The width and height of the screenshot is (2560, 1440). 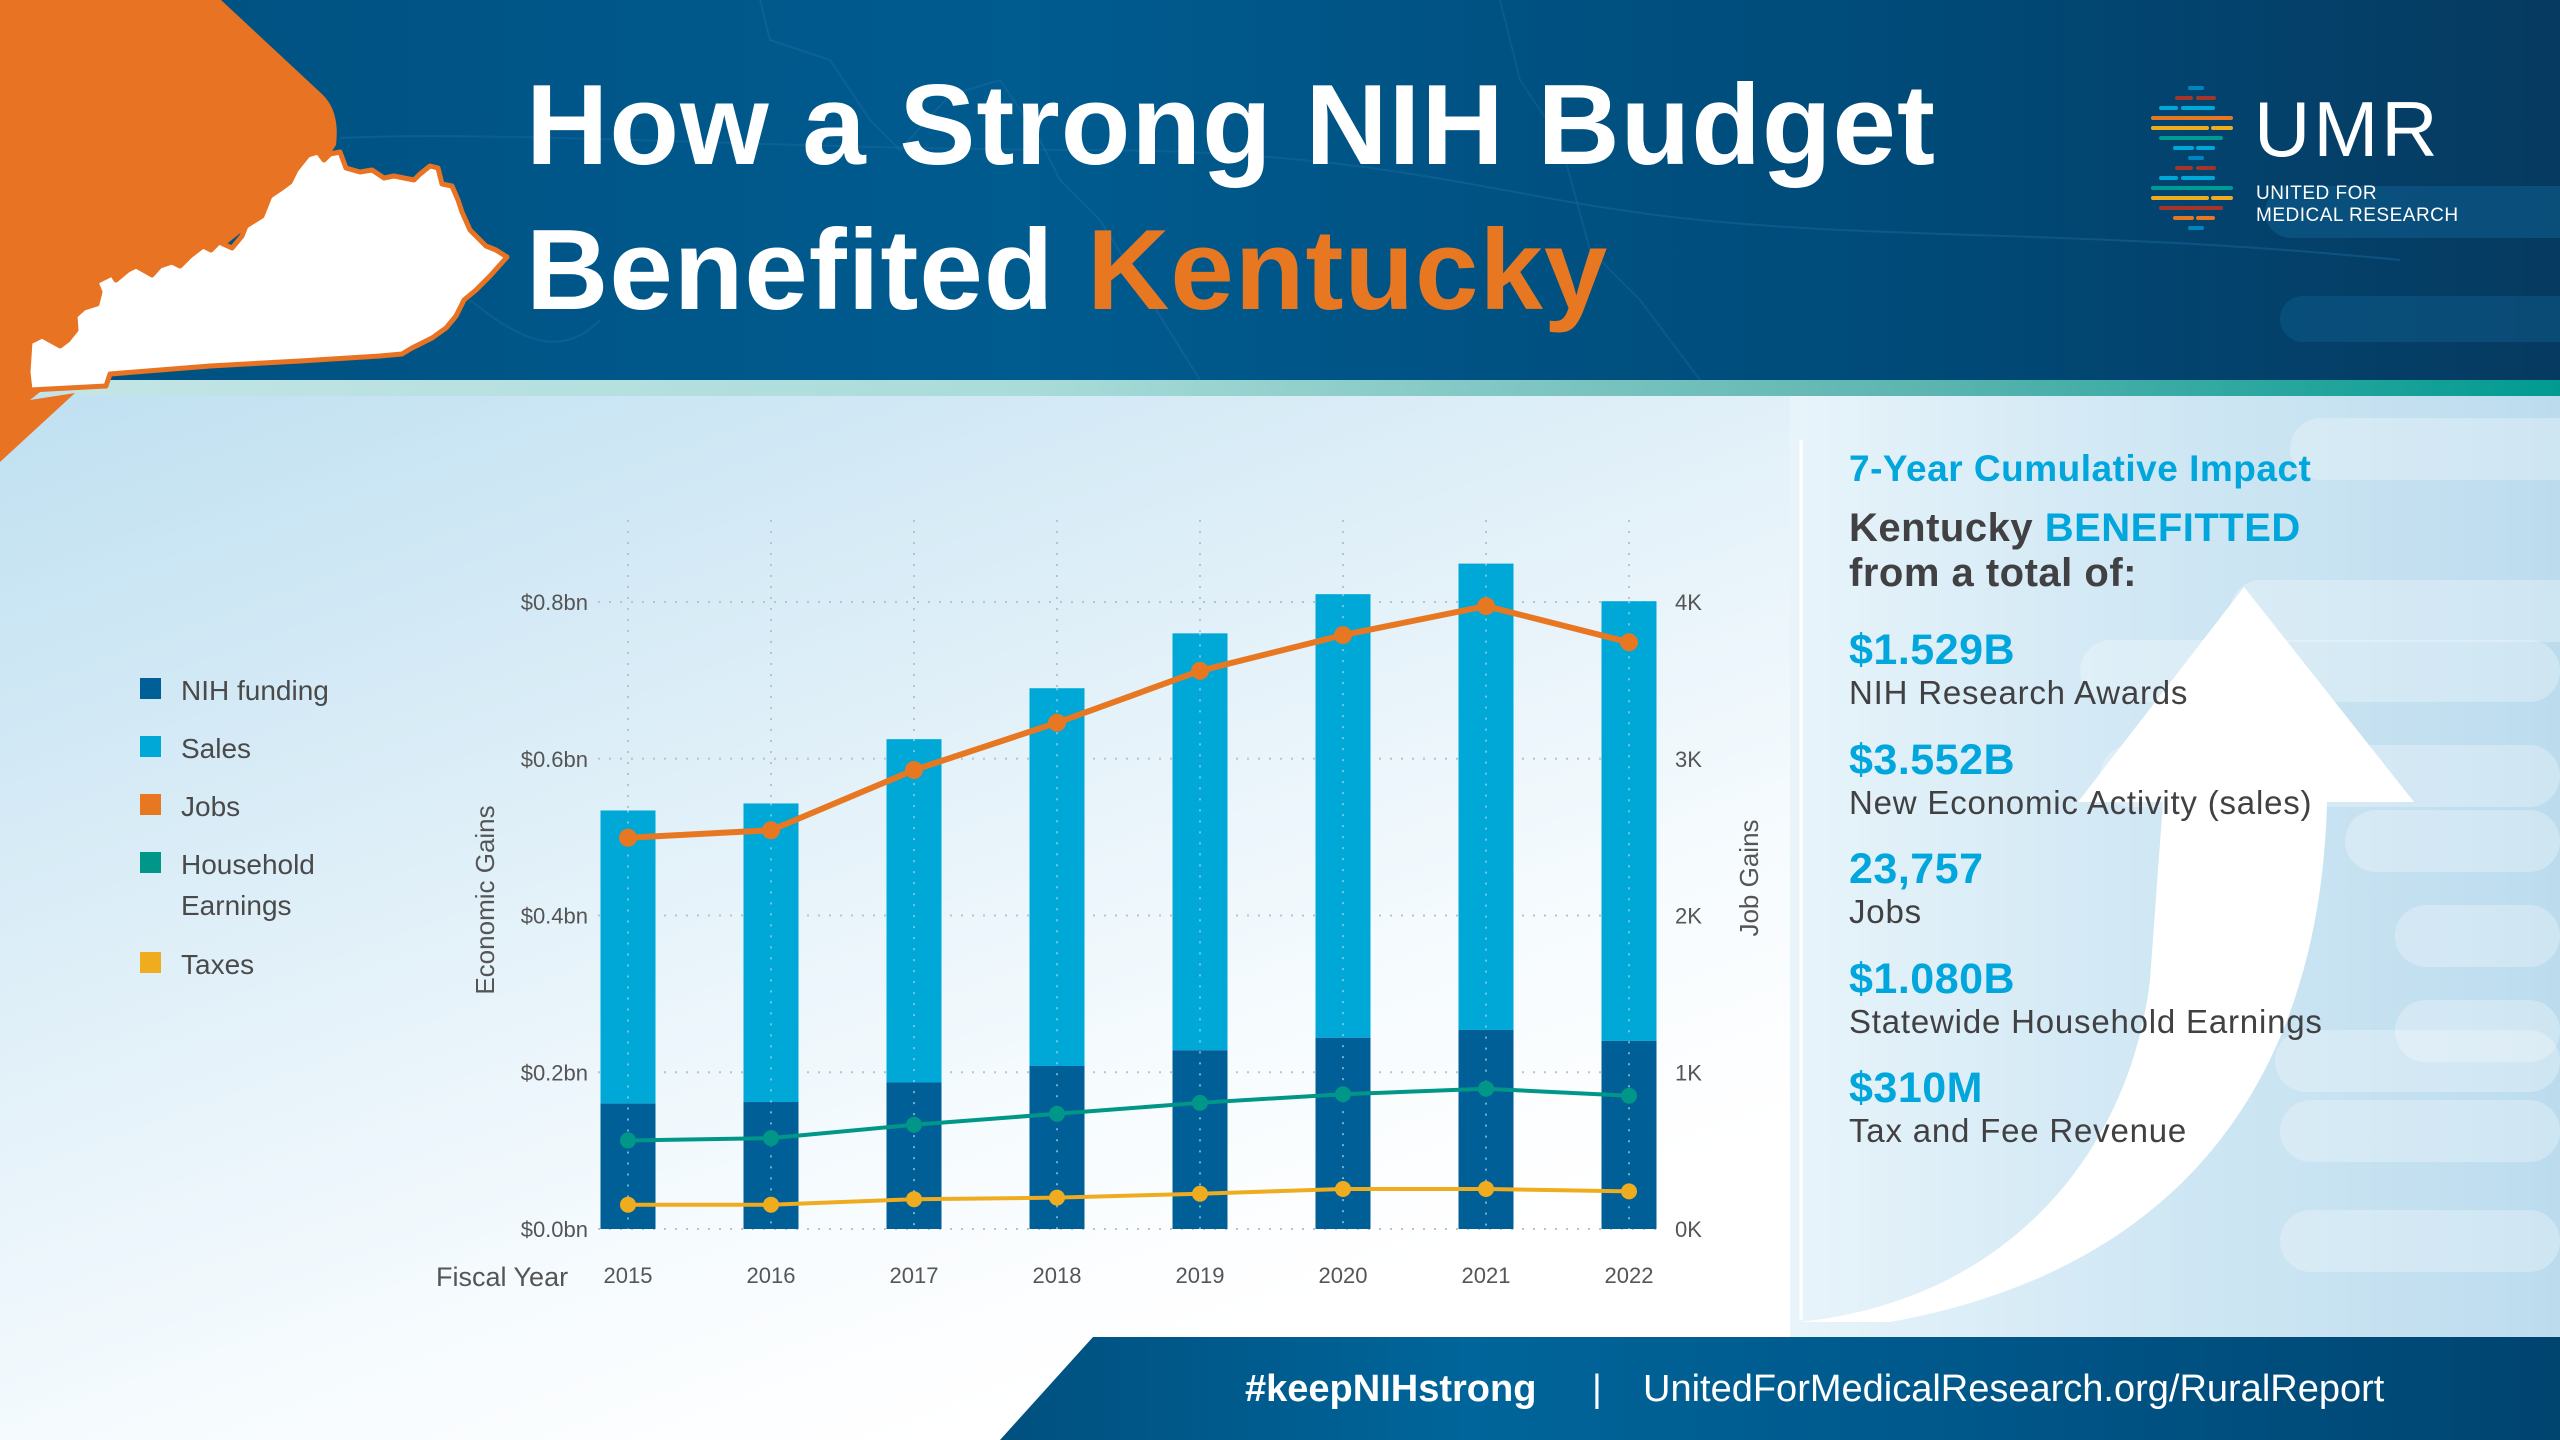 What do you see at coordinates (2081, 802) in the screenshot?
I see `impact-stat-label: New Economic Activity (sales)` at bounding box center [2081, 802].